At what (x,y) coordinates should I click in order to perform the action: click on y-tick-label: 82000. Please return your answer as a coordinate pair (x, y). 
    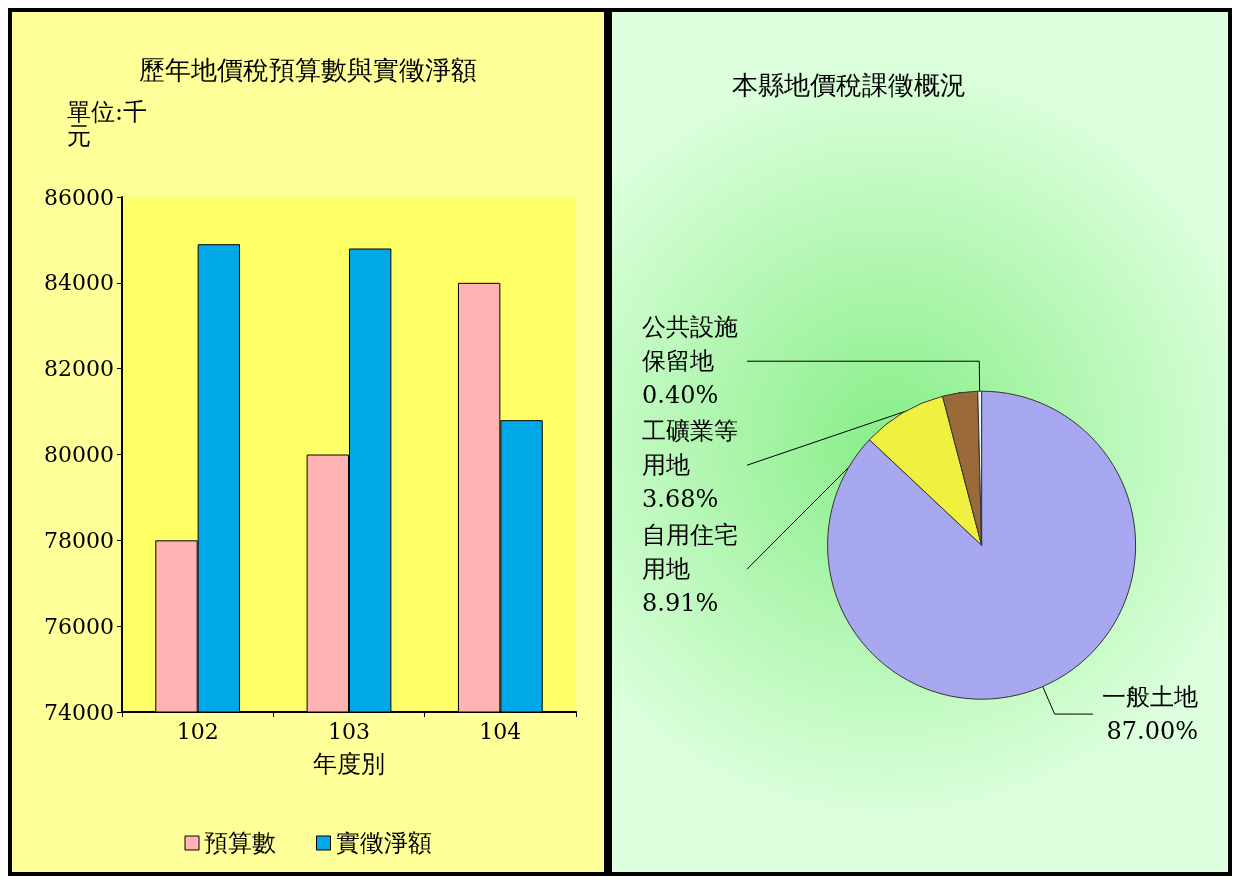
    Looking at the image, I should click on (79, 369).